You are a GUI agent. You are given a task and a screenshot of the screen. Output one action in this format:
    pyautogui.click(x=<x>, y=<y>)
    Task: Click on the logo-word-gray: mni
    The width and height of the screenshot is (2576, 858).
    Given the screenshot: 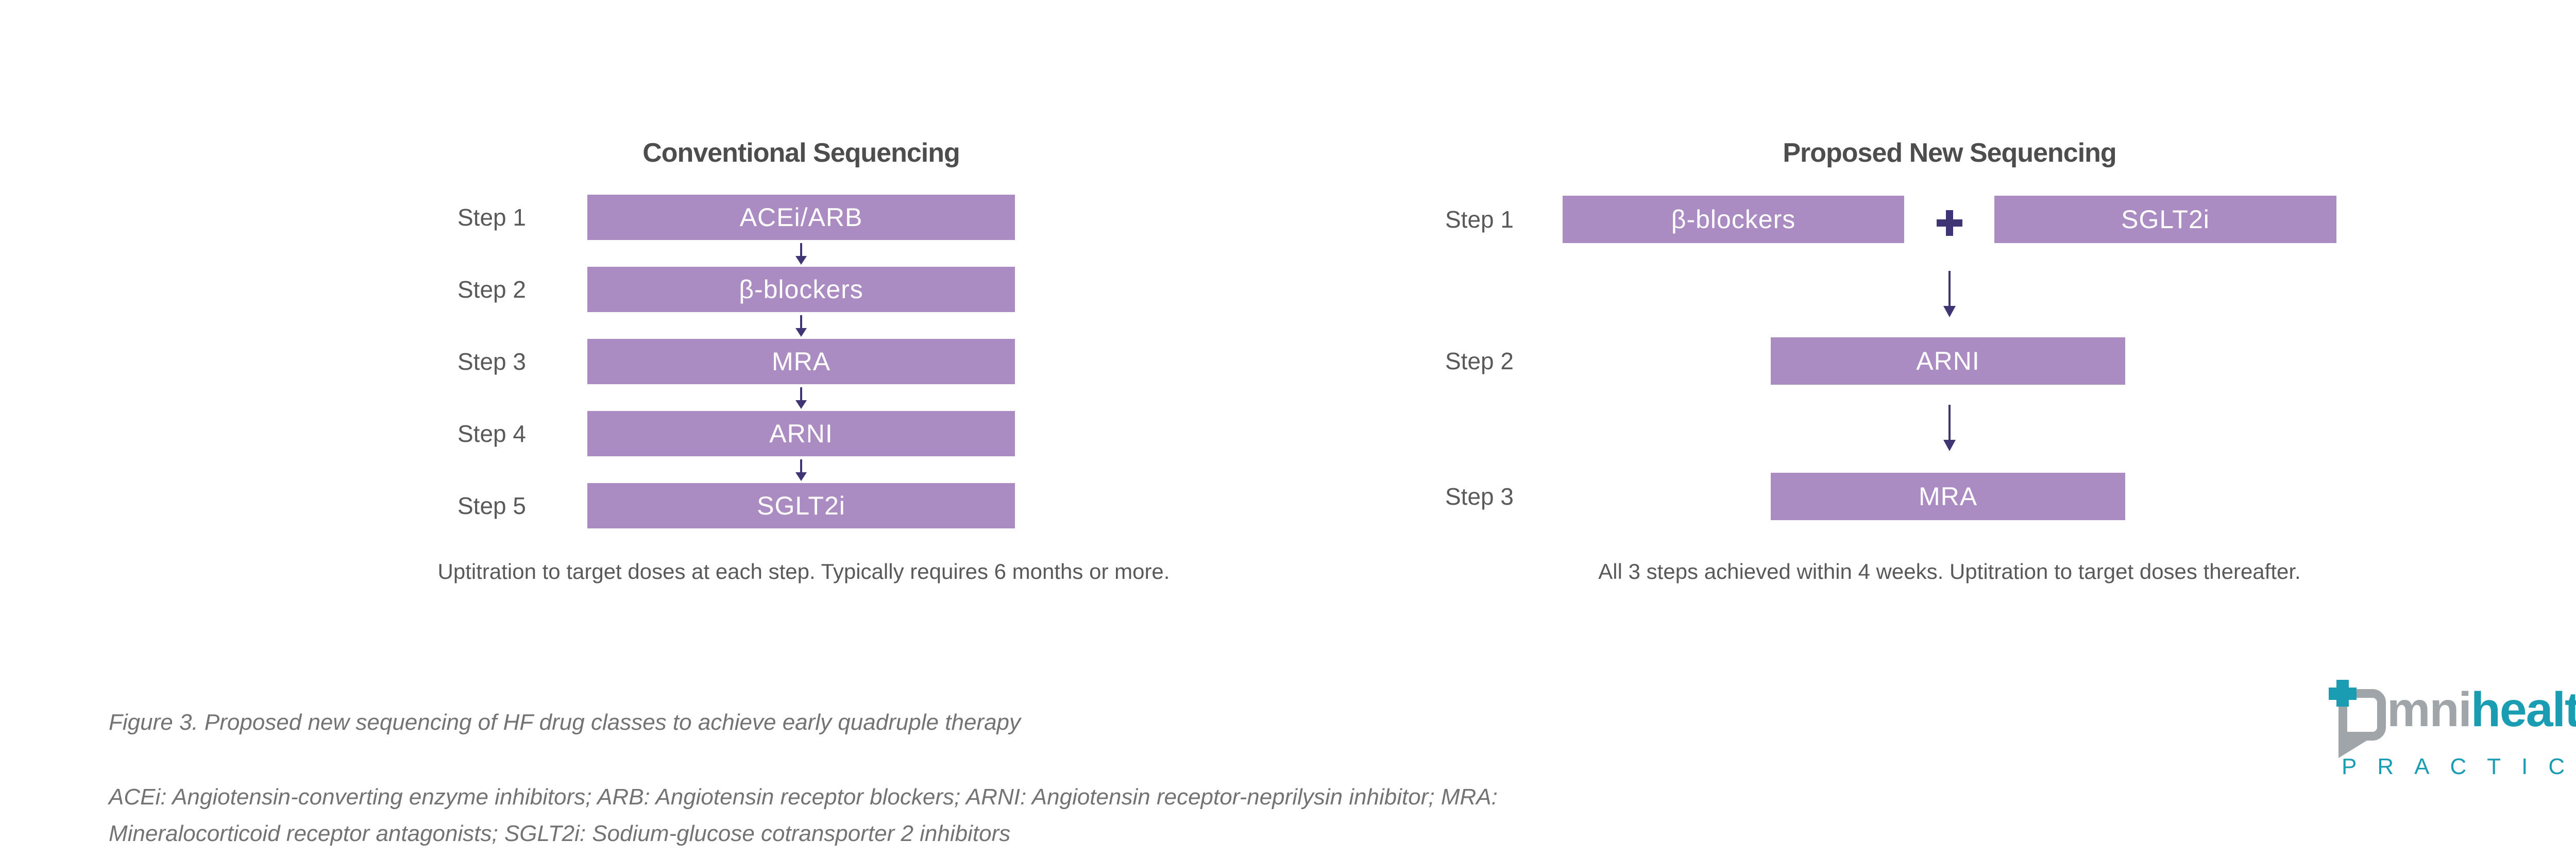 What is the action you would take?
    pyautogui.click(x=2429, y=709)
    